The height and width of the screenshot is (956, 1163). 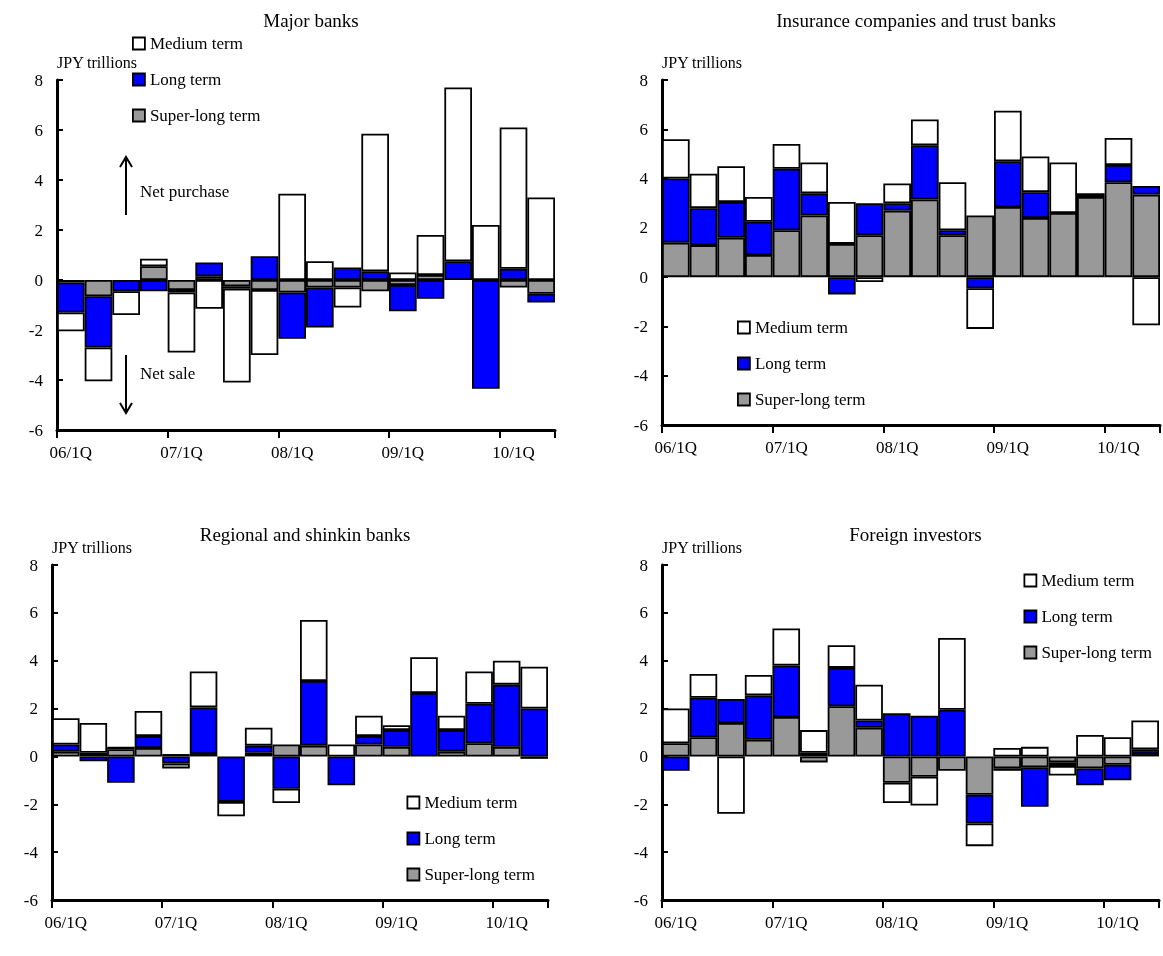 I want to click on chart-title: Regional and shinkin banks, so click(x=305, y=534).